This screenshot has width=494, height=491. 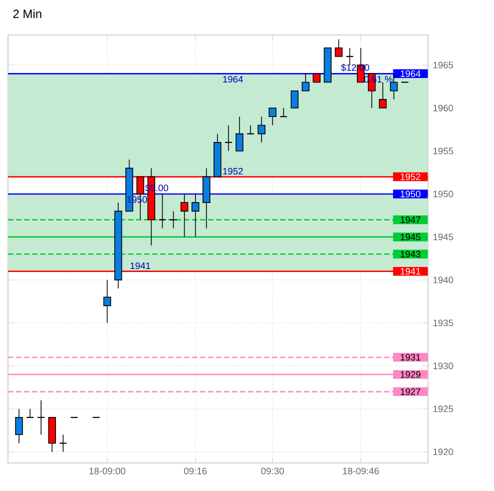 I want to click on y-tick-label: 1940, so click(x=443, y=280).